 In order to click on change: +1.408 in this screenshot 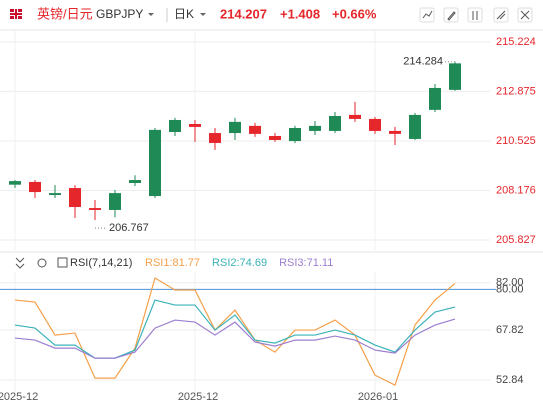, I will do `click(300, 13)`.